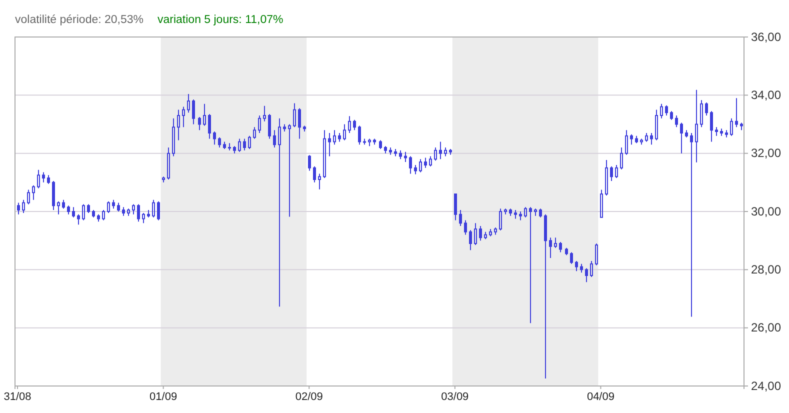  I want to click on y-tick-label: 30,00, so click(766, 211).